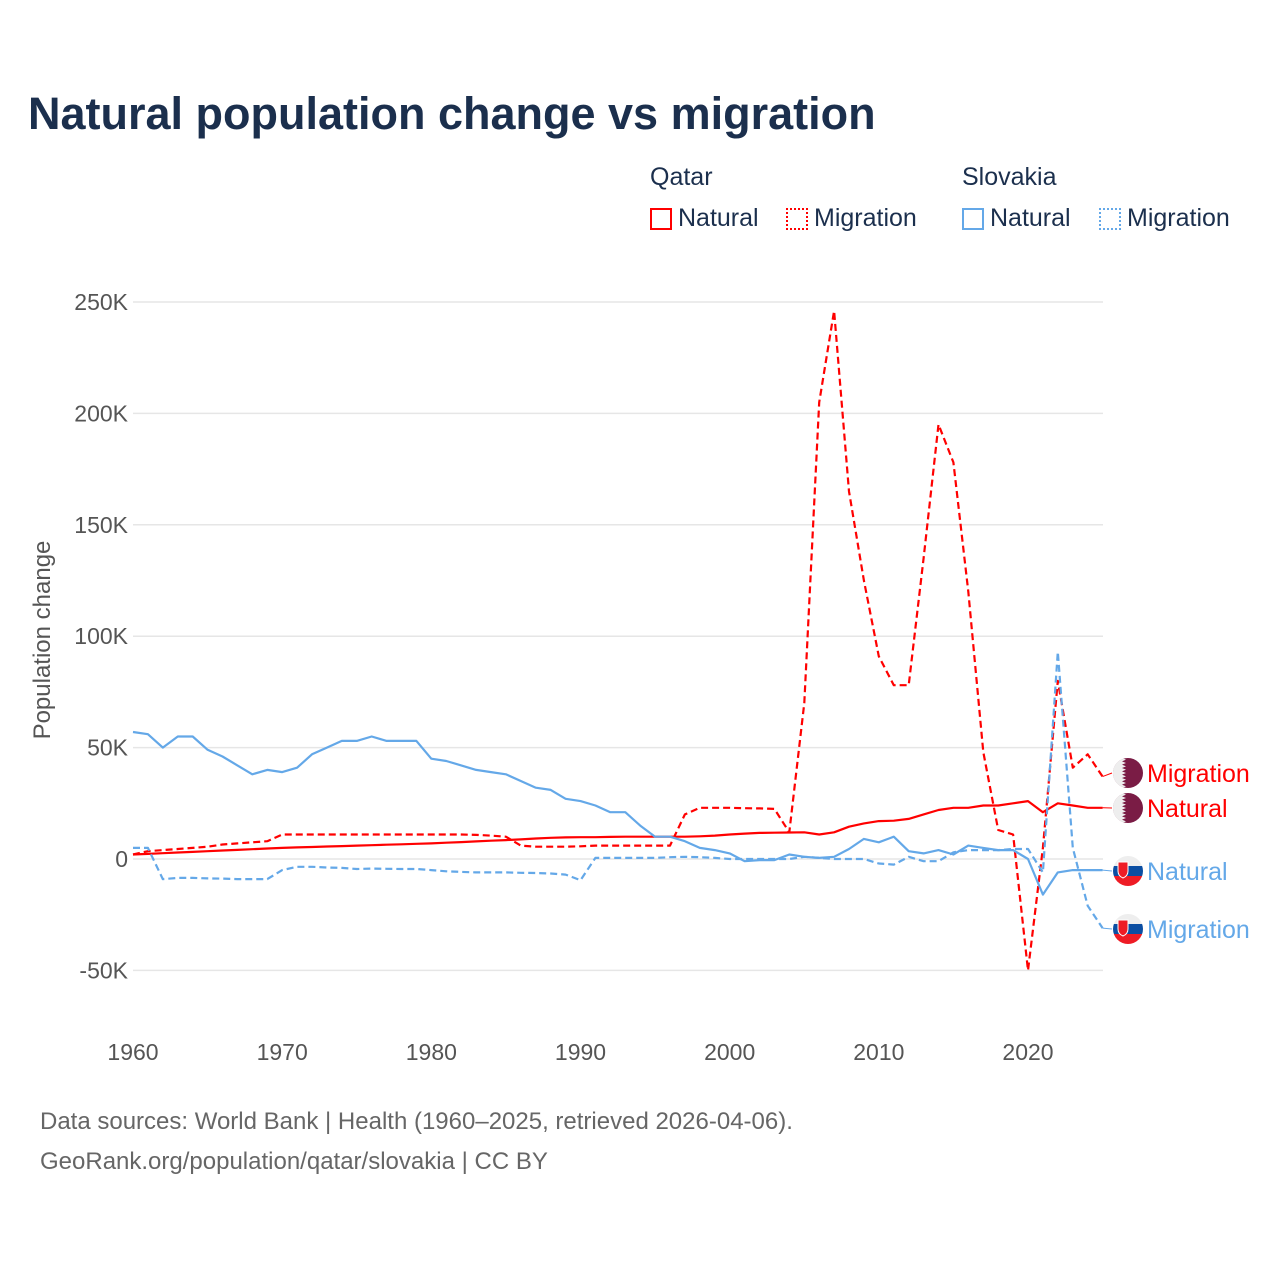  What do you see at coordinates (580, 1052) in the screenshot?
I see `x-tick-label: 1990` at bounding box center [580, 1052].